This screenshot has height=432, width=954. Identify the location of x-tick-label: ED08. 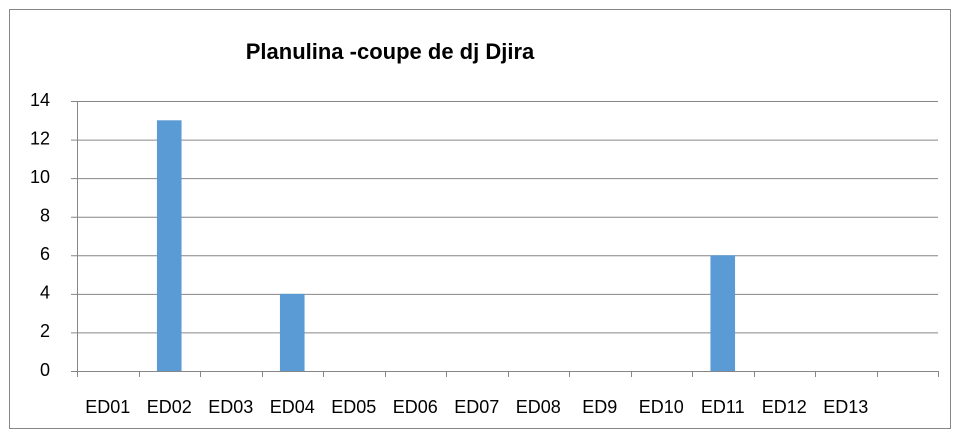
(538, 407).